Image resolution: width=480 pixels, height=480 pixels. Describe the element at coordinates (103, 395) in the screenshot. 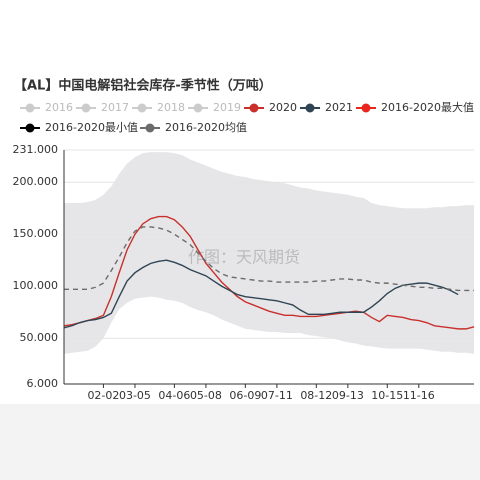

I see `x-tick-label: 02-02` at that location.